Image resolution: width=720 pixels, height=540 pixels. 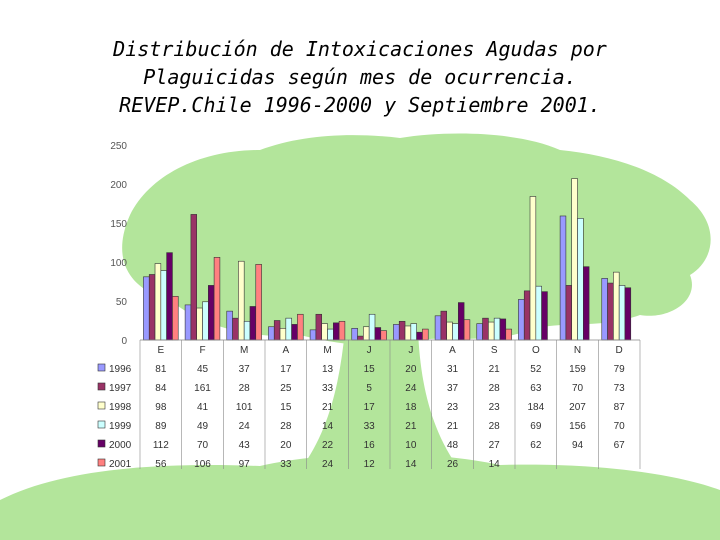 What do you see at coordinates (453, 388) in the screenshot?
I see `table-cell-value: 37` at bounding box center [453, 388].